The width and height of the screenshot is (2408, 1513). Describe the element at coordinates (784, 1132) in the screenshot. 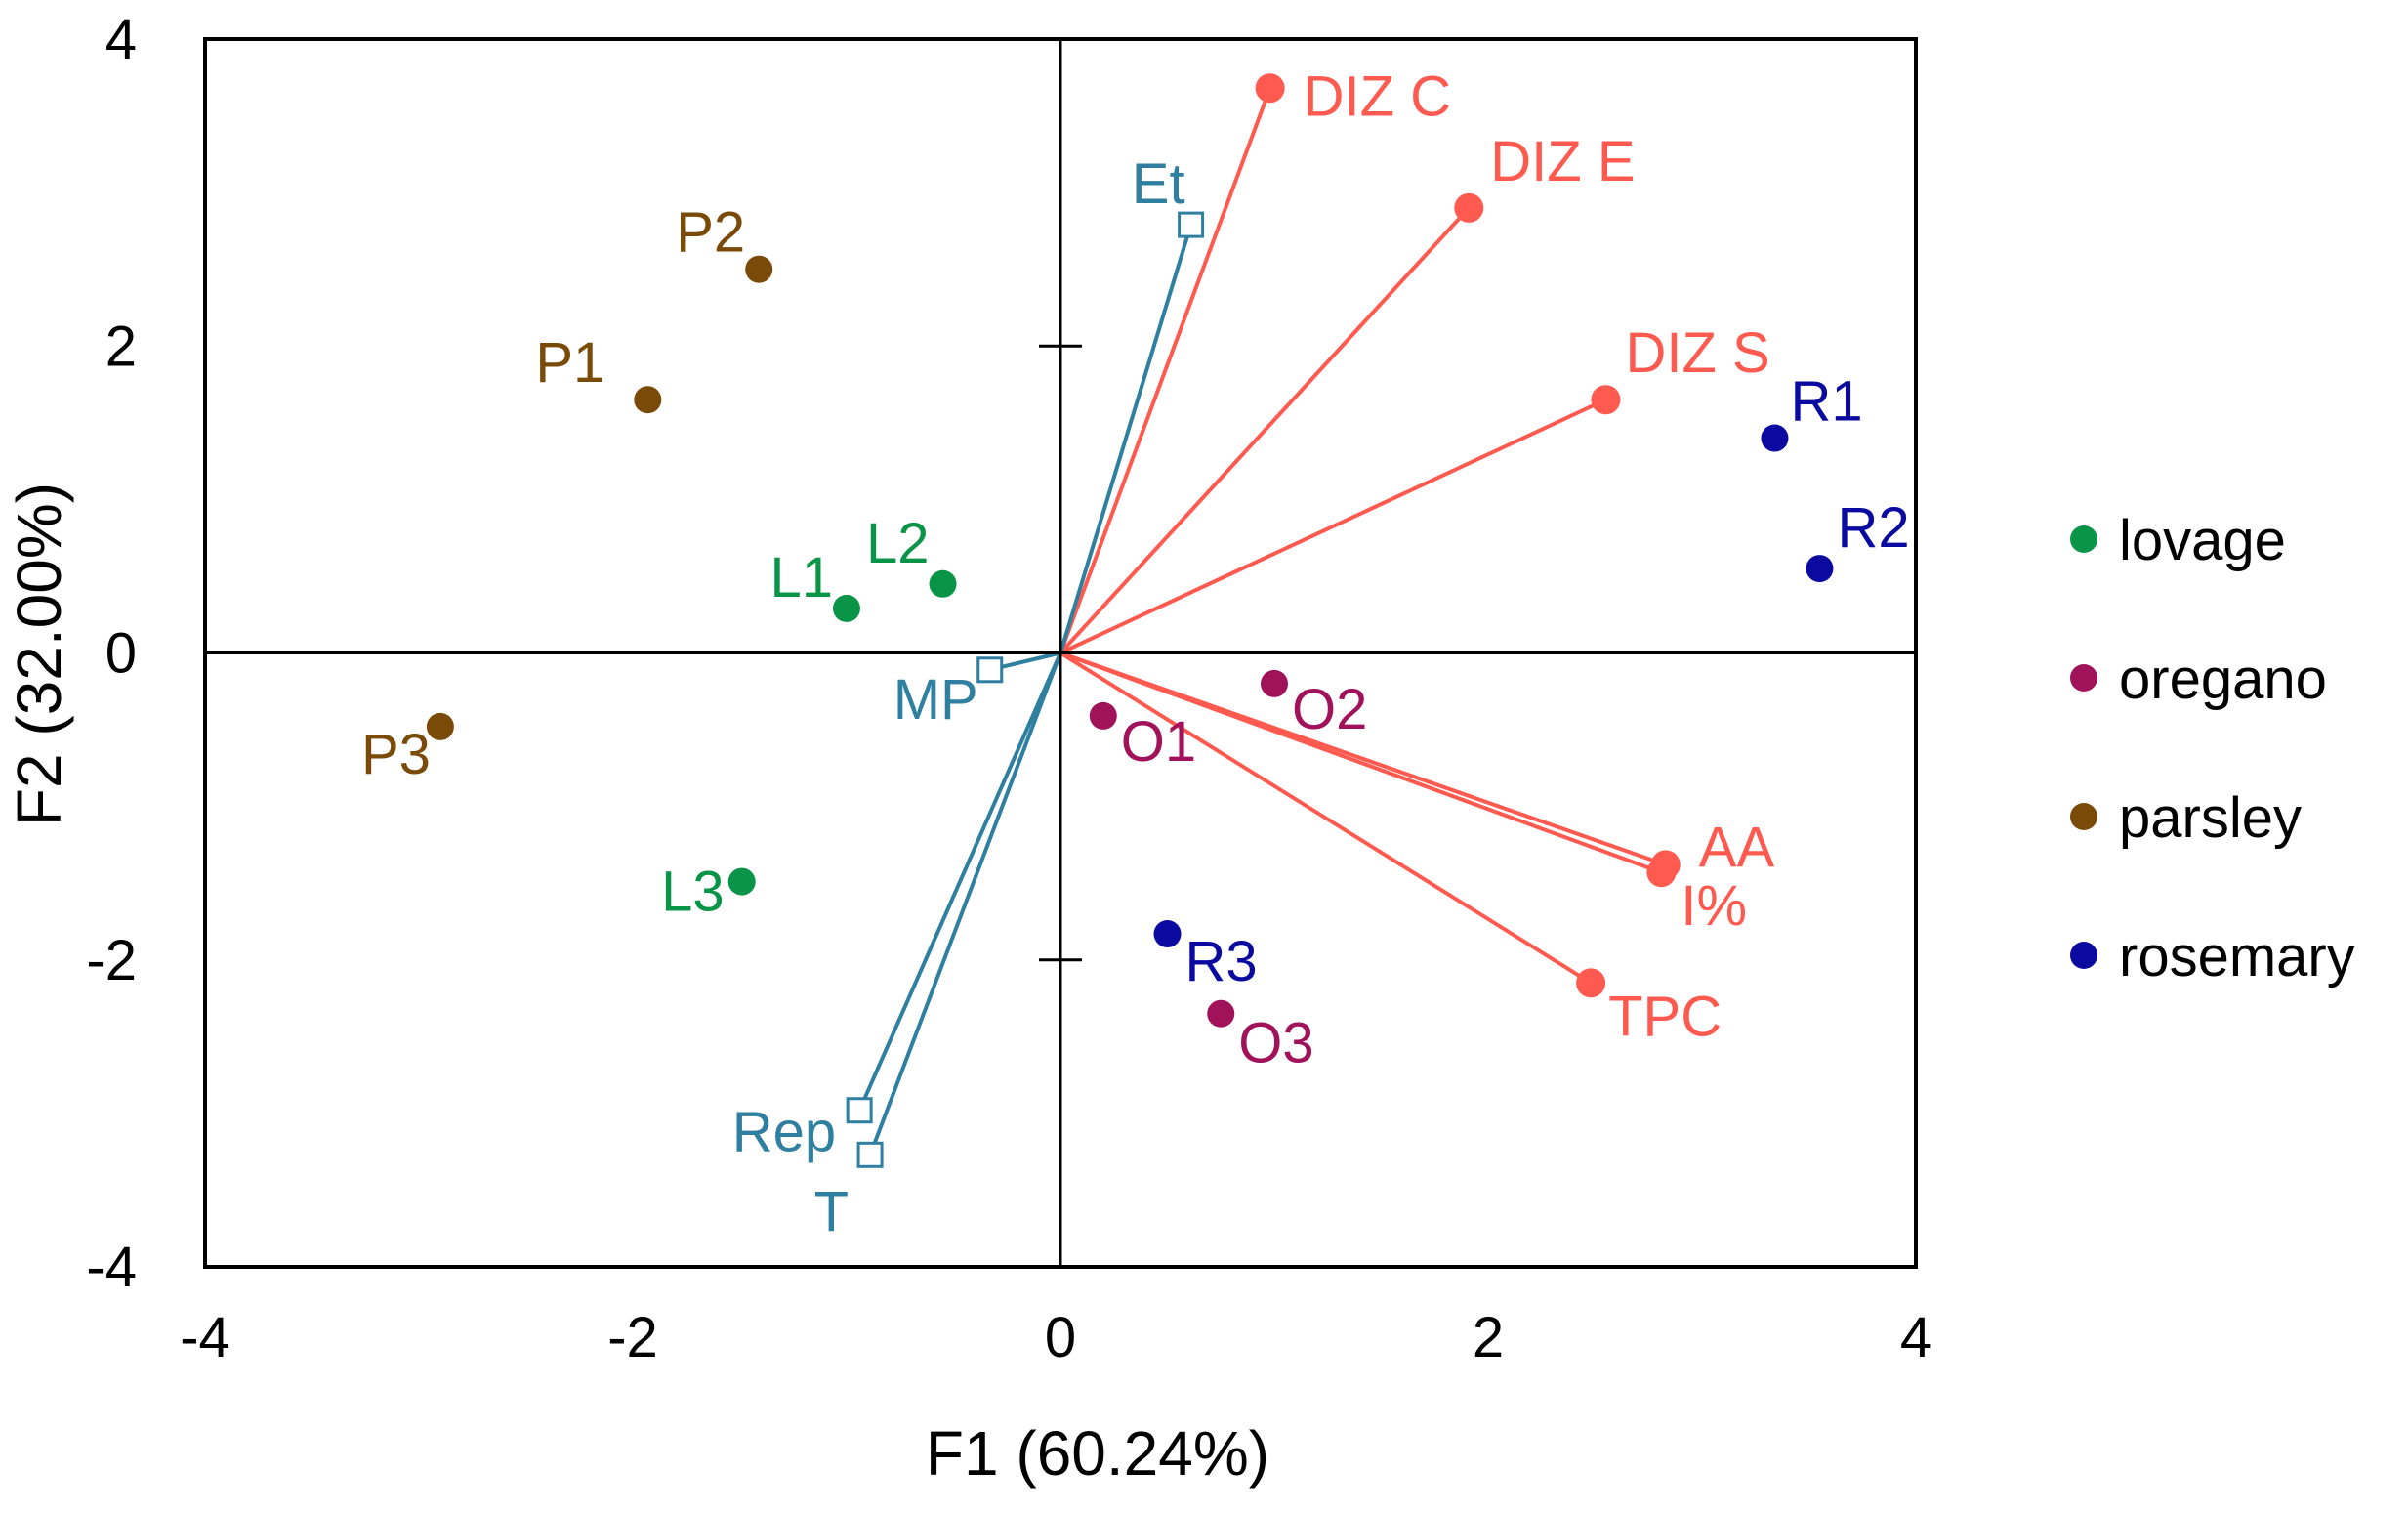

I see `supplementary-variable-label: Rep` at that location.